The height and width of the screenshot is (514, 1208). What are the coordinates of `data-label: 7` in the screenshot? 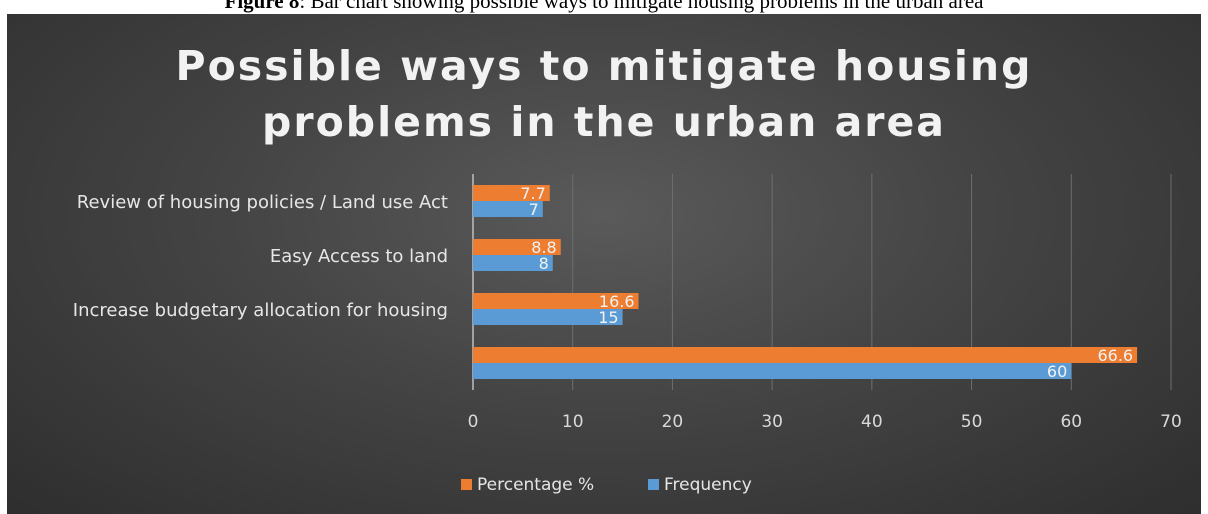 It's located at (534, 209).